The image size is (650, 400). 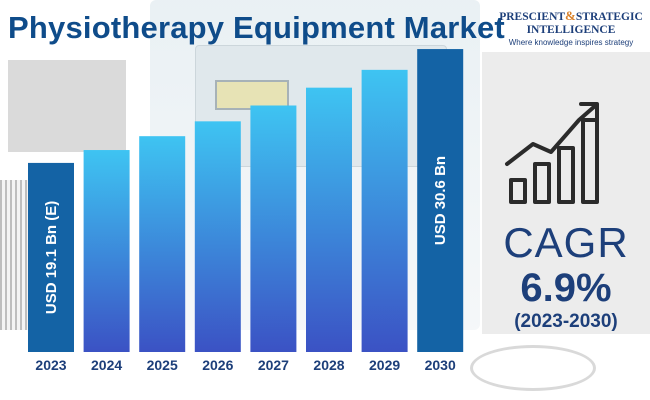 What do you see at coordinates (273, 365) in the screenshot?
I see `x-tick-label-2027: 2027` at bounding box center [273, 365].